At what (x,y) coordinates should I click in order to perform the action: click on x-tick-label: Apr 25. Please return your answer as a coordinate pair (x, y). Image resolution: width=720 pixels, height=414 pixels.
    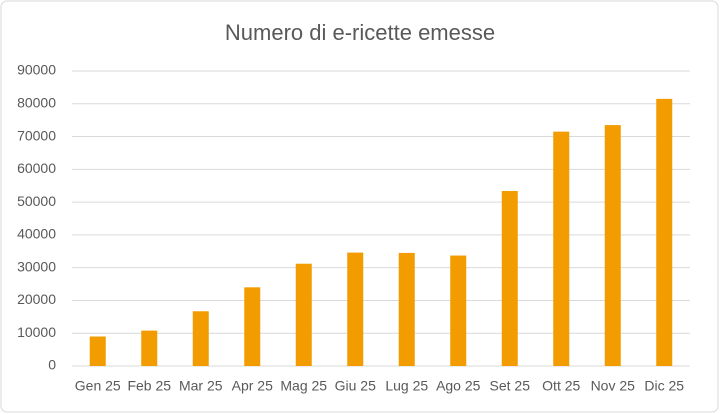
    Looking at the image, I should click on (252, 386).